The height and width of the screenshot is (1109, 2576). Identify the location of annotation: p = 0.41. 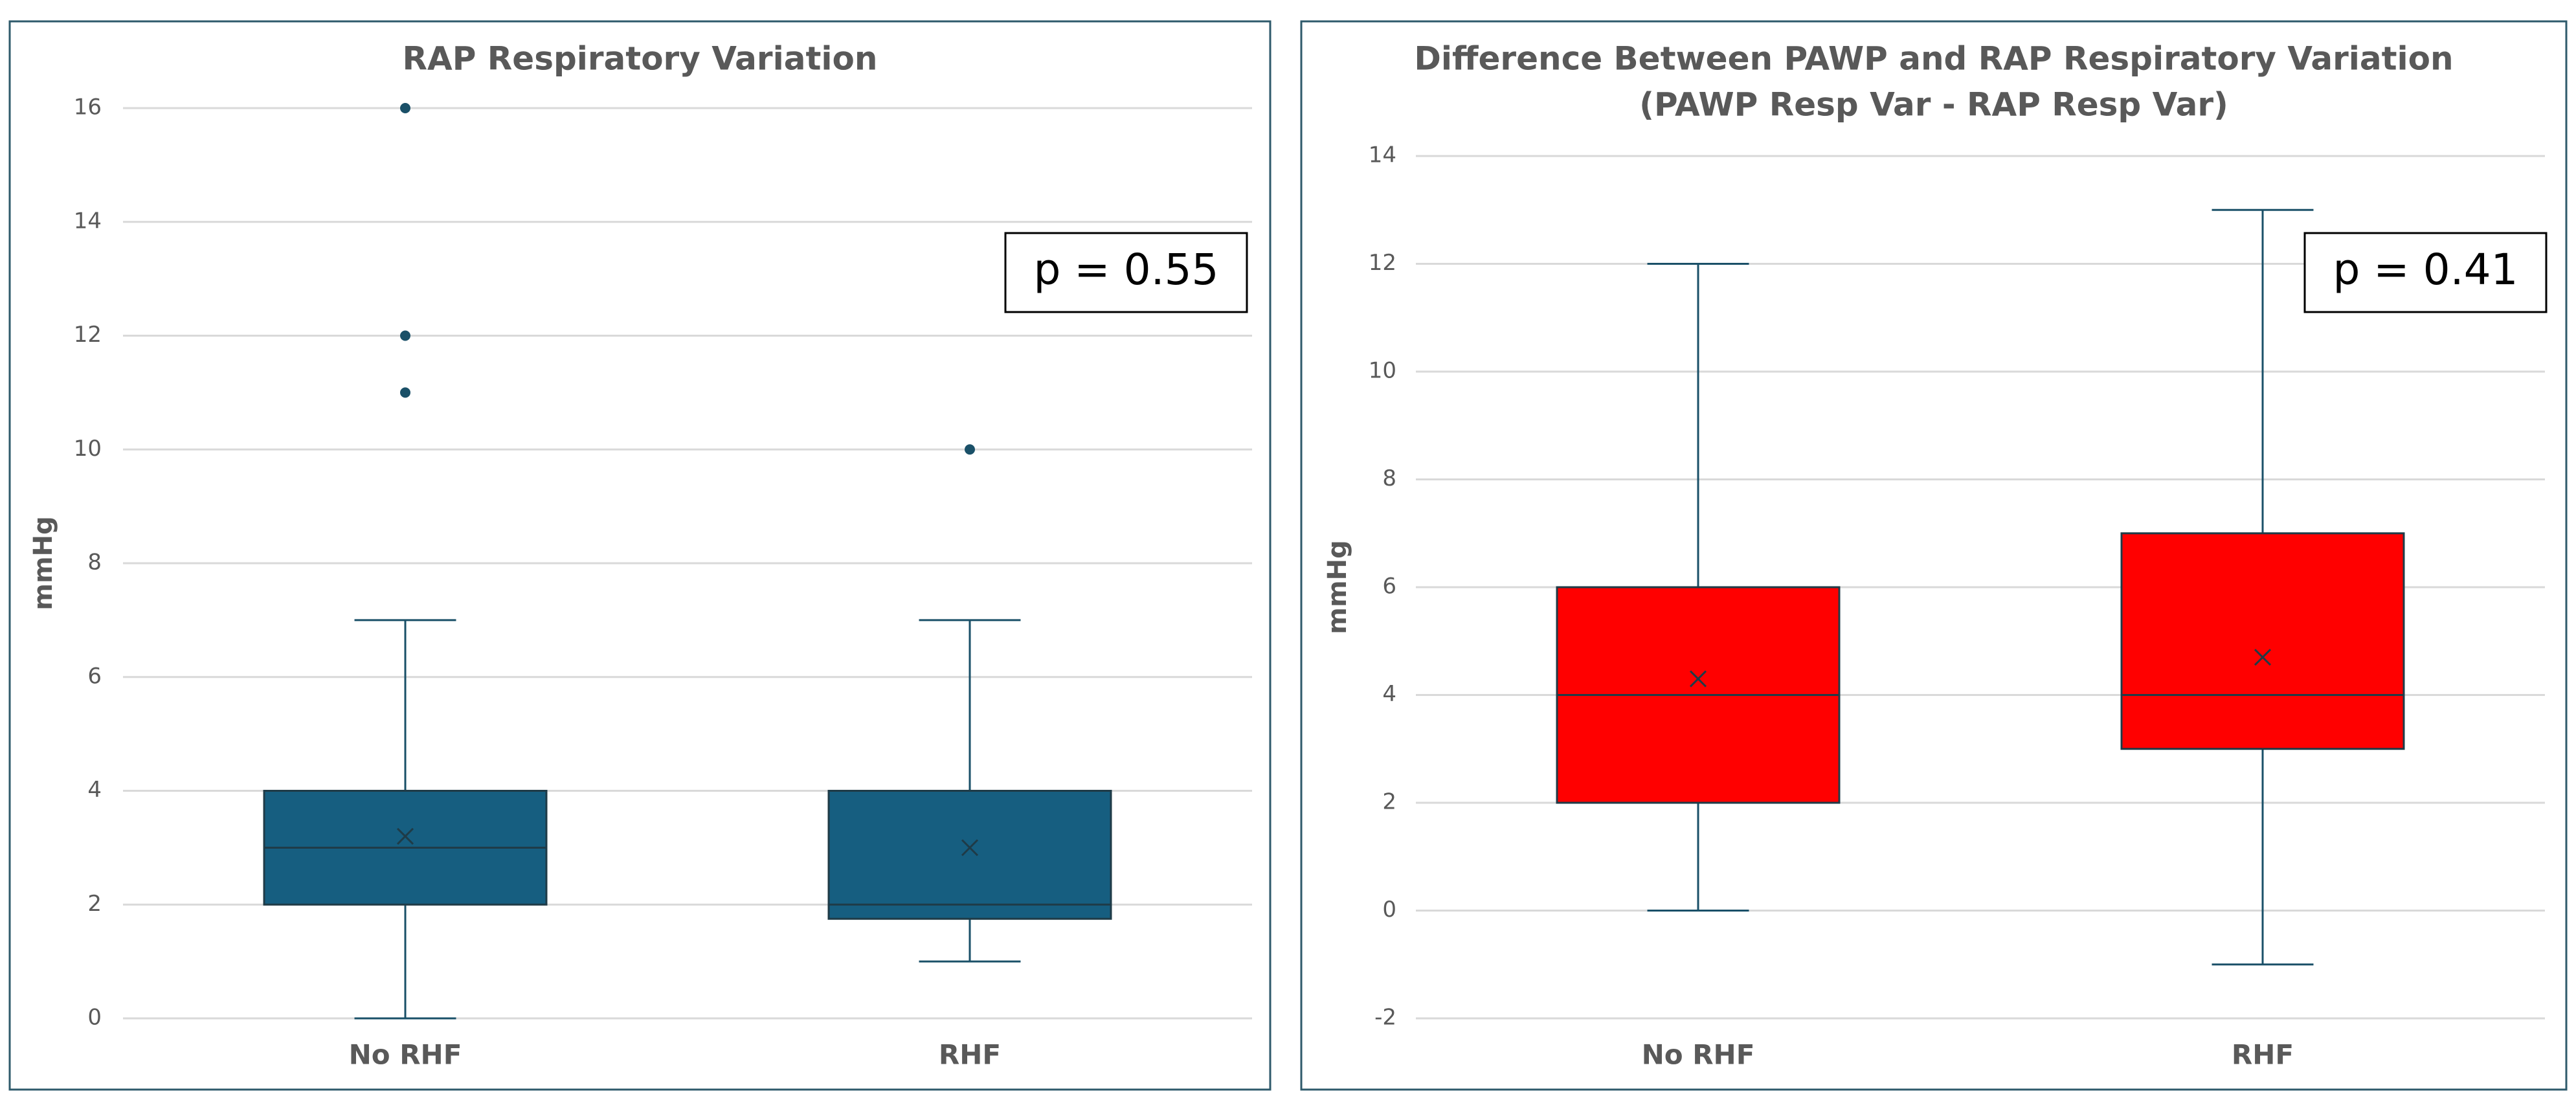
(2425, 270).